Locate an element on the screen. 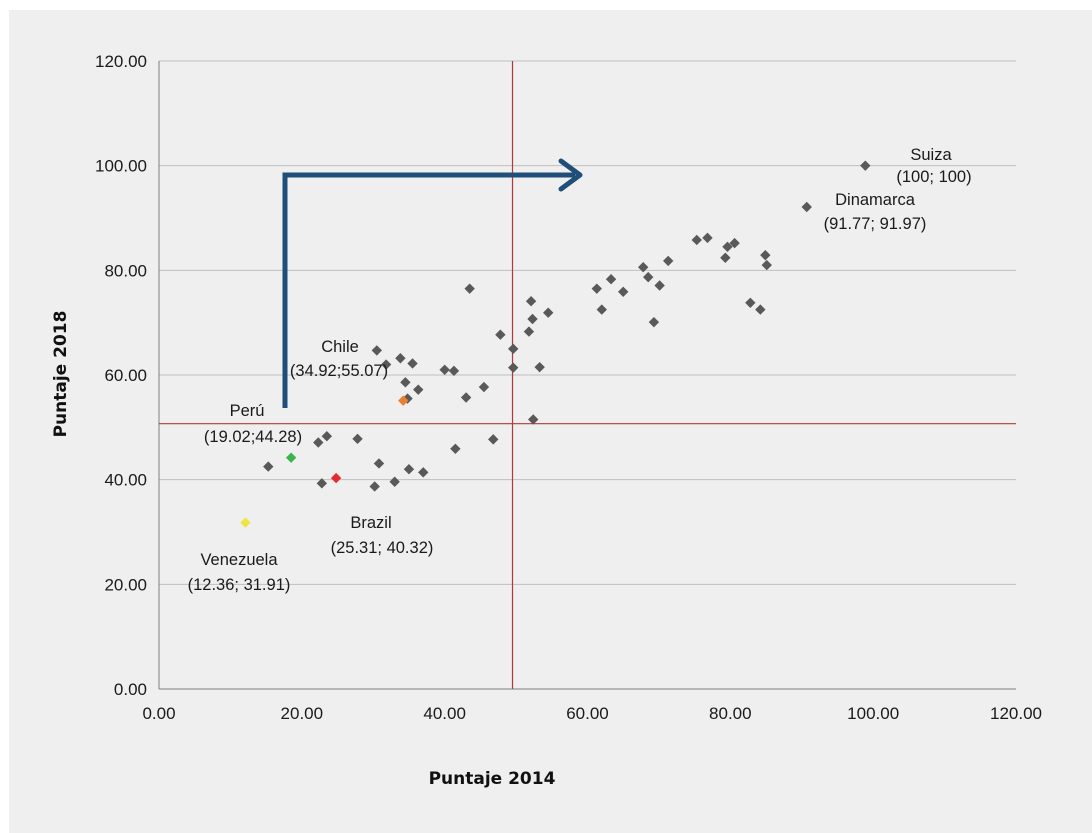 The image size is (1092, 833). y-tick-label-2: 40.00 is located at coordinates (125, 480).